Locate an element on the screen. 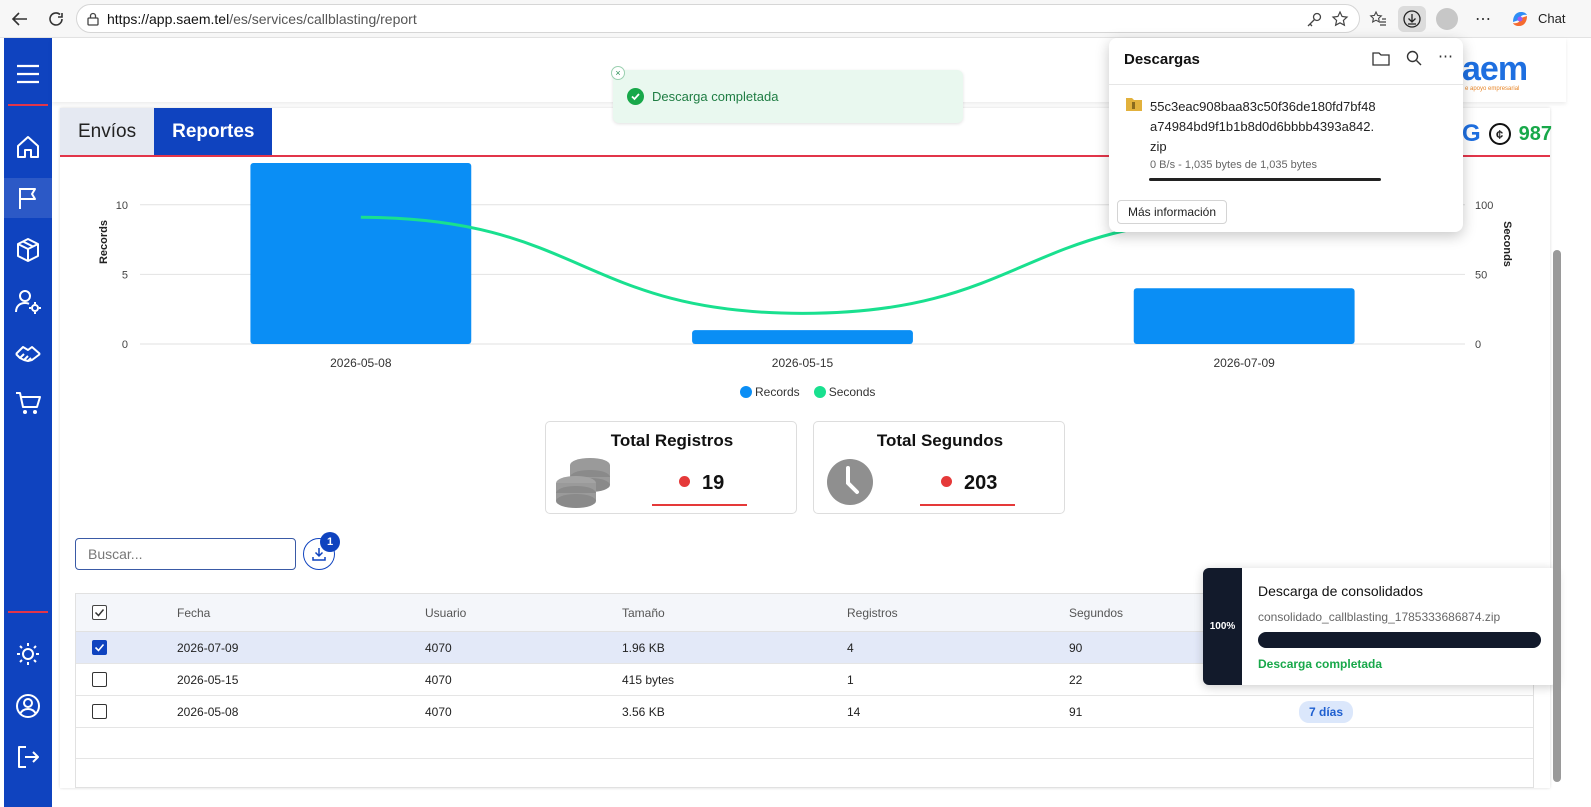  table-row: 2026-05-15 4070 415 bytes 1 22 is located at coordinates (804, 680).